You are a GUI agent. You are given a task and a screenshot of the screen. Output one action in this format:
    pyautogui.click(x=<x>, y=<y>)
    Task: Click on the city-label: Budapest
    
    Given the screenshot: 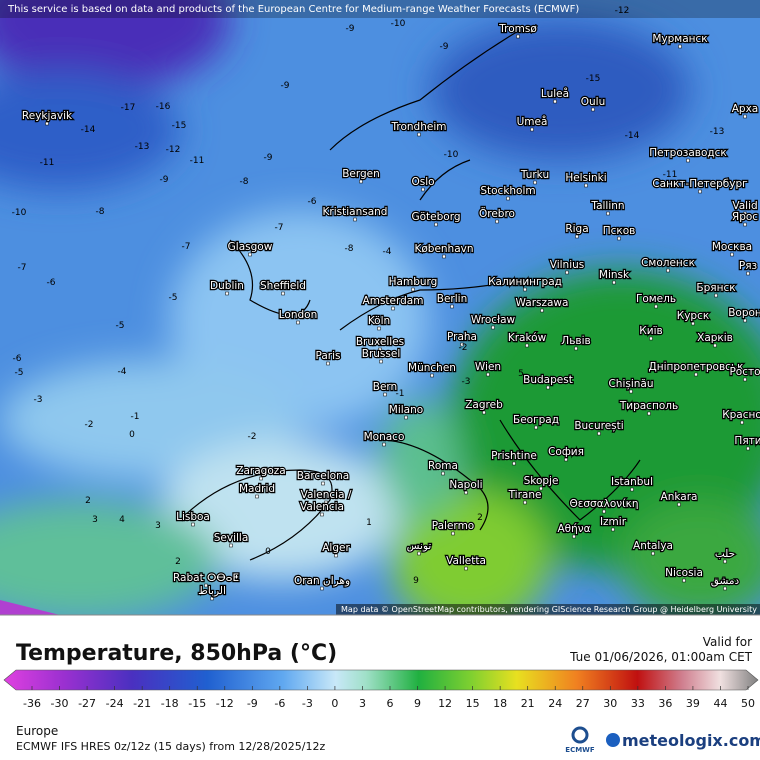 What is the action you would take?
    pyautogui.click(x=548, y=380)
    